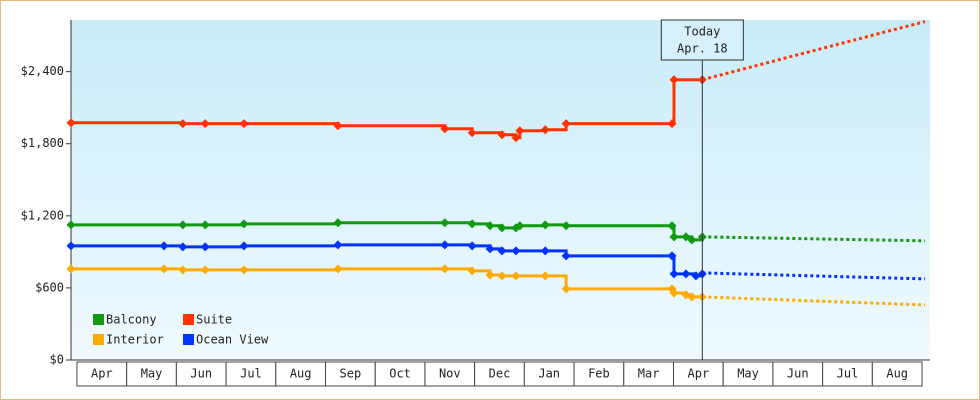 This screenshot has width=980, height=400. I want to click on series-line, so click(387, 260).